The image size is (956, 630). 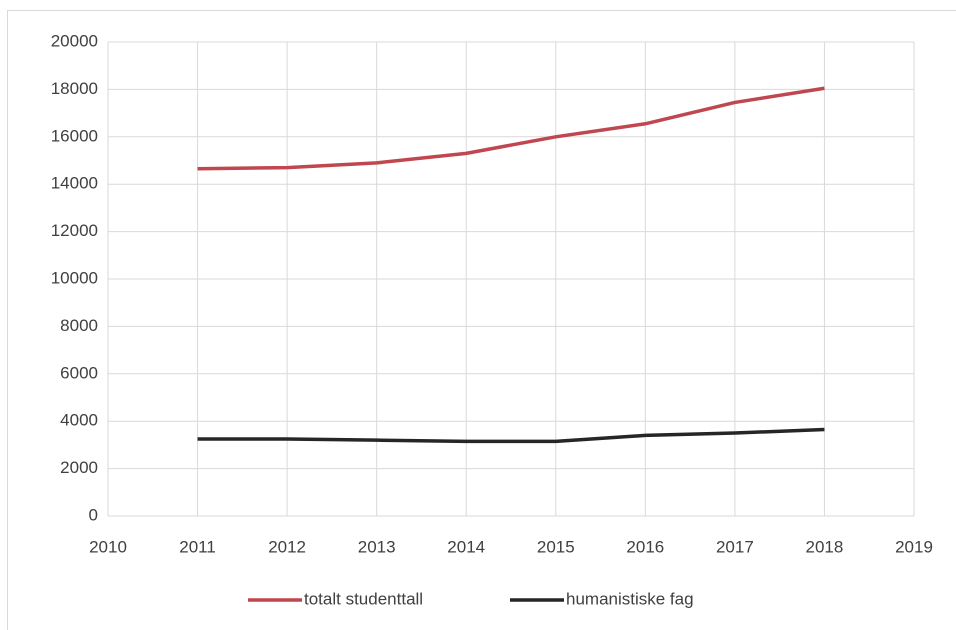 What do you see at coordinates (74, 277) in the screenshot?
I see `y-tick-label: 10000` at bounding box center [74, 277].